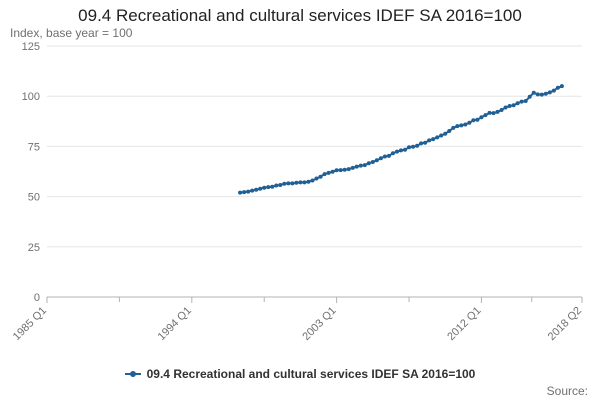  I want to click on x-tick-label: 1985 Q1, so click(30, 324).